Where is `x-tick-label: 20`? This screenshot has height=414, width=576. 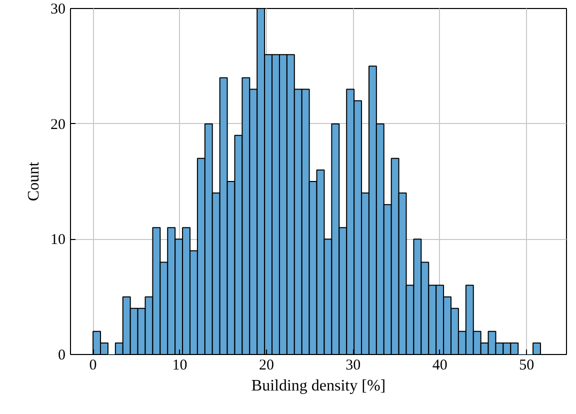
x-tick-label: 20 is located at coordinates (266, 366).